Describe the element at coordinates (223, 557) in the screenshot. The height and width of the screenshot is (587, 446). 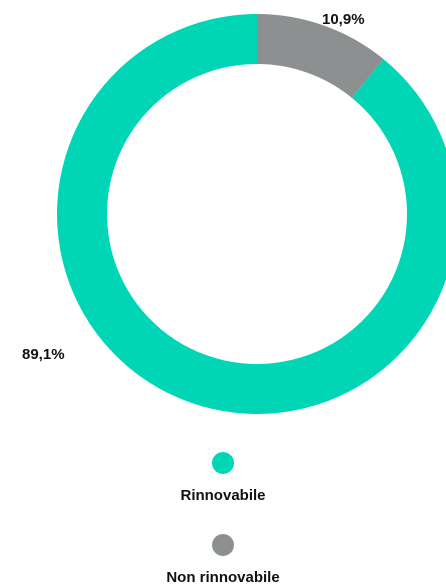
I see `legend-item-non-rinnovabile: Non rinnovabile` at that location.